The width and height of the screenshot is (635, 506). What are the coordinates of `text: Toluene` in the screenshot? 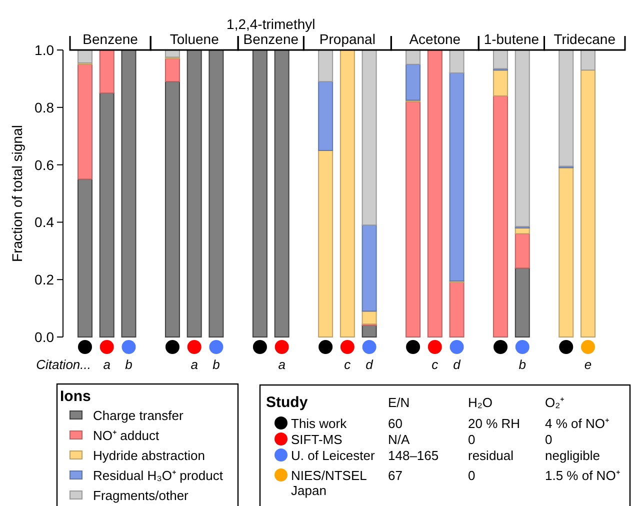 It's located at (195, 39).